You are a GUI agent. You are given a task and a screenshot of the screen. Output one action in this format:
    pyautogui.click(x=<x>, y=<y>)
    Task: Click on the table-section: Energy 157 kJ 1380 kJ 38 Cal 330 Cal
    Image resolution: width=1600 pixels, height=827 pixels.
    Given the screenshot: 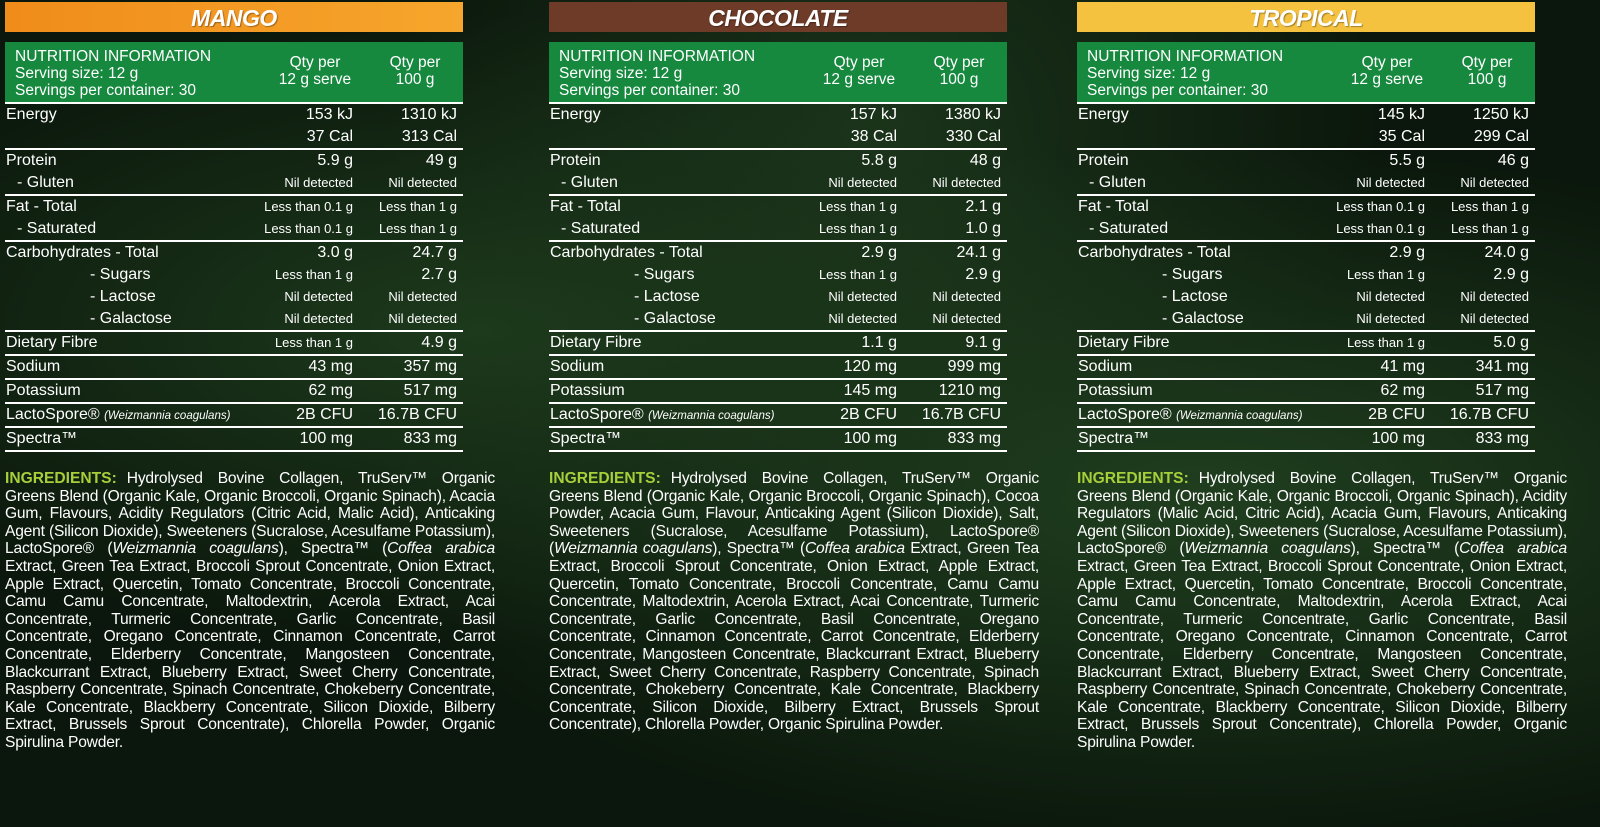 What is the action you would take?
    pyautogui.click(x=778, y=127)
    